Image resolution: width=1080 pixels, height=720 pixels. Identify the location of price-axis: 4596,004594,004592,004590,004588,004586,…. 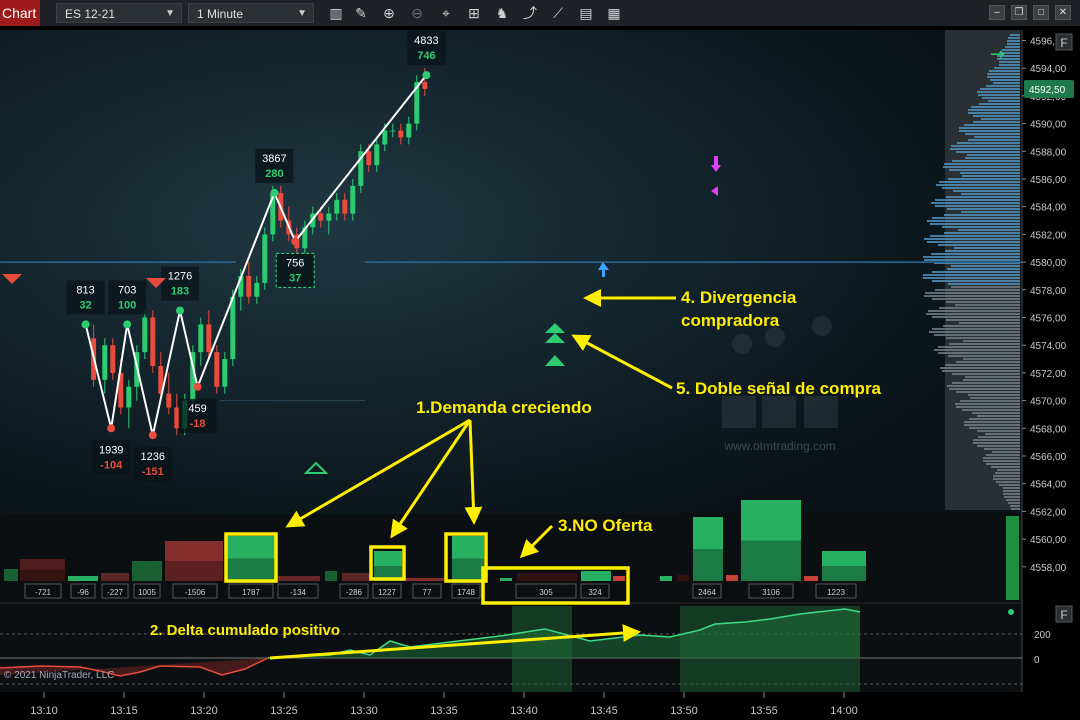
(1048, 352).